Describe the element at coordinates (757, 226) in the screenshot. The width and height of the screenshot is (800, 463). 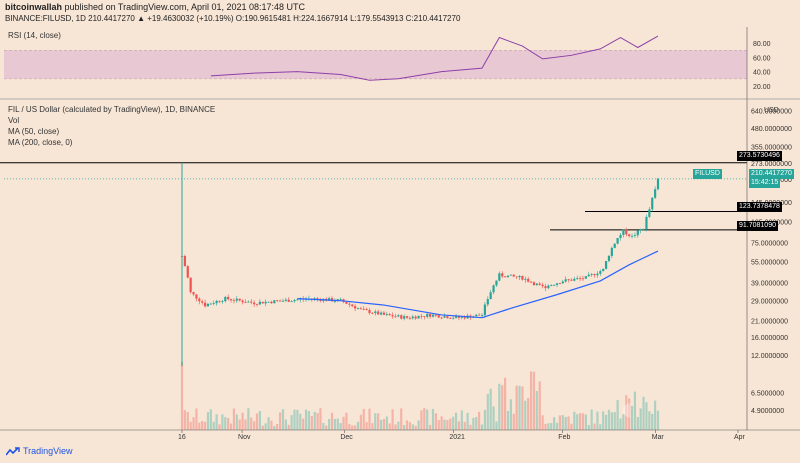
I see `level-tag-3: 91.7081090` at that location.